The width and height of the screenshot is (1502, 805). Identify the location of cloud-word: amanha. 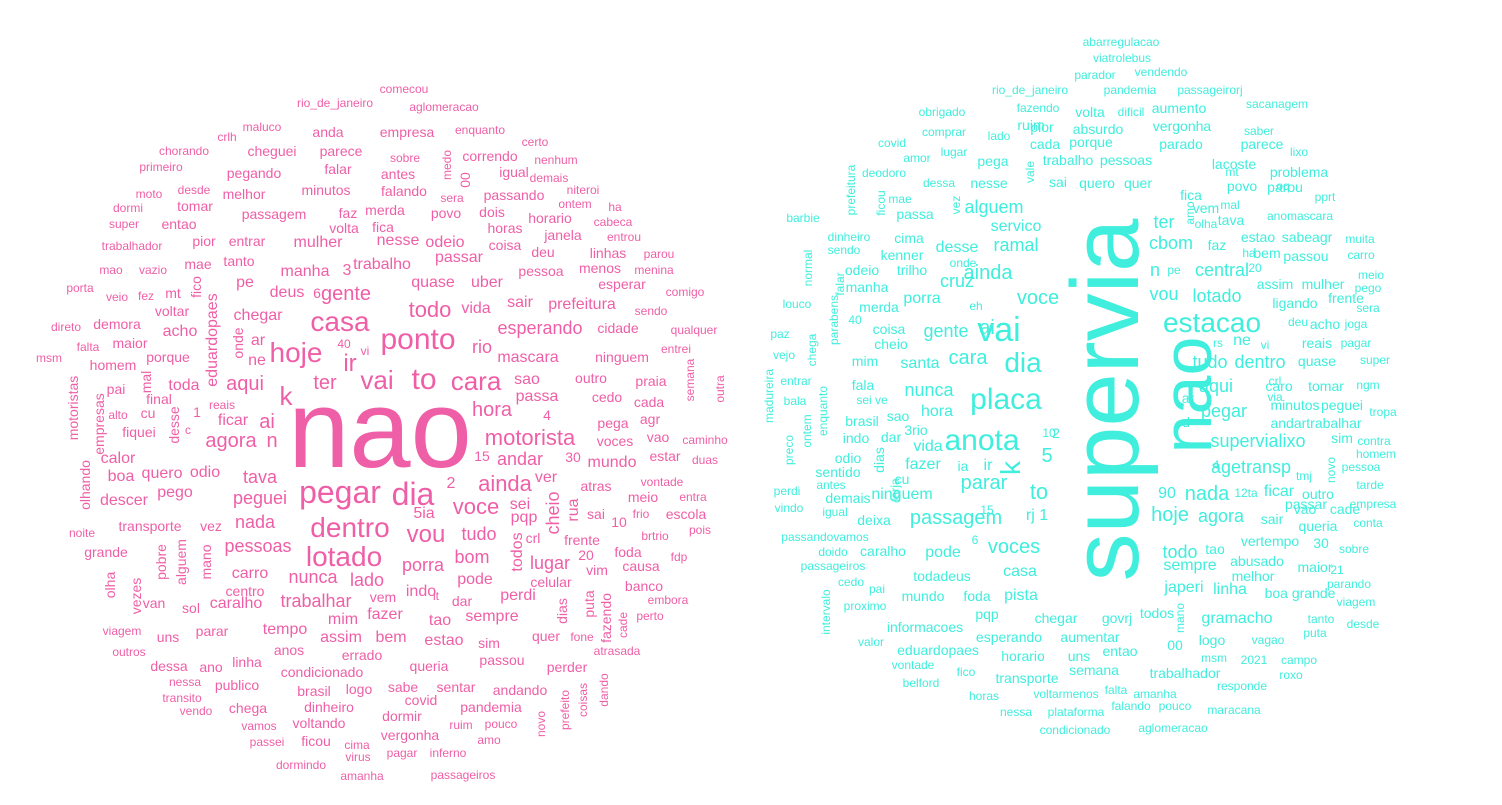
(362, 776).